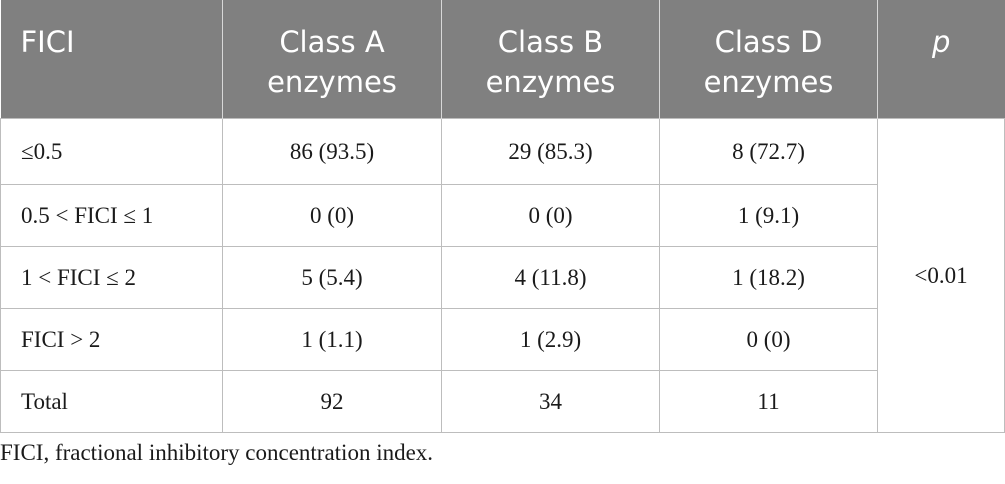 The height and width of the screenshot is (484, 1005). What do you see at coordinates (550, 59) in the screenshot?
I see `header-class-b: Class B enzymes` at bounding box center [550, 59].